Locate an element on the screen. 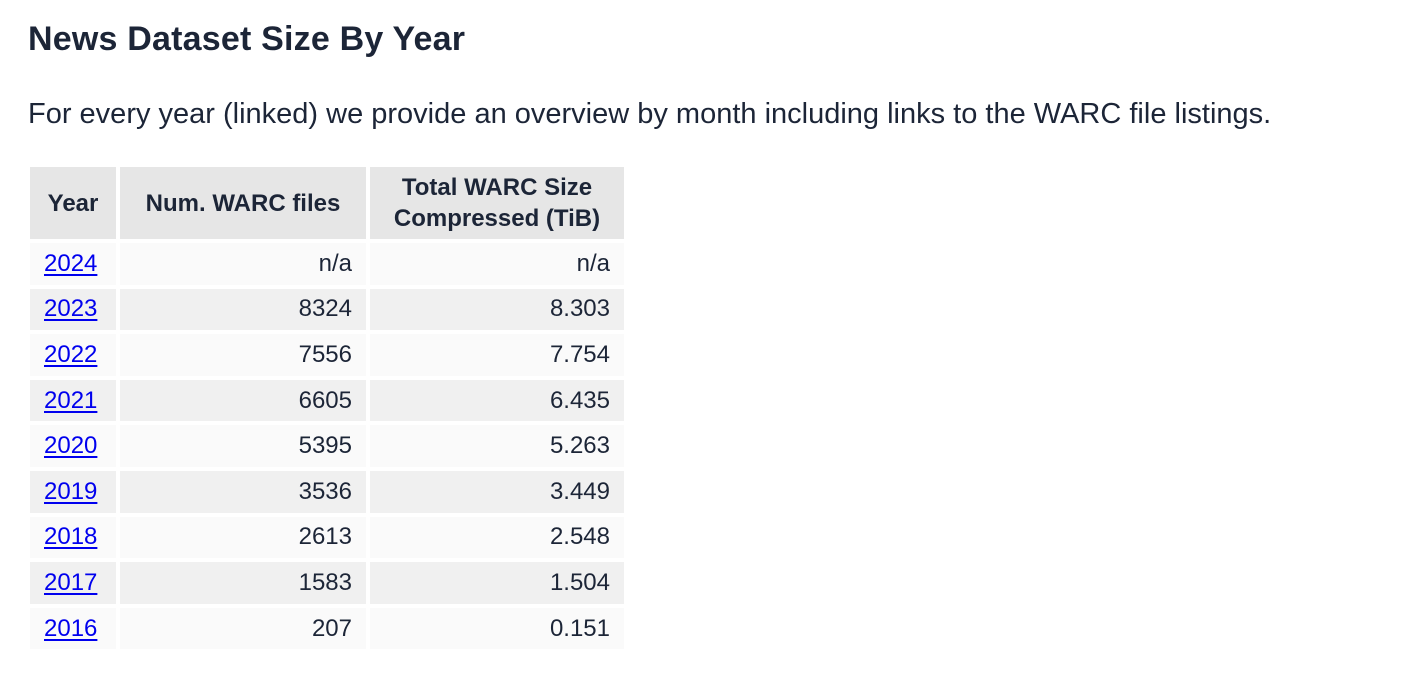 This screenshot has width=1420, height=679. year-cell: 2019 is located at coordinates (73, 491).